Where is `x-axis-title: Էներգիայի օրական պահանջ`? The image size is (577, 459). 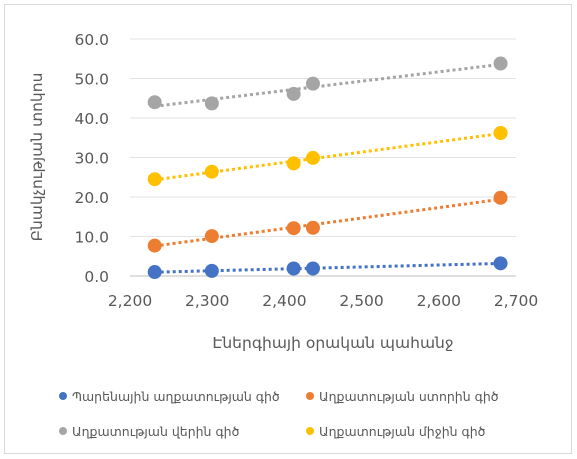
x-axis-title: Էներգիայի օրական պահանջ is located at coordinates (332, 343).